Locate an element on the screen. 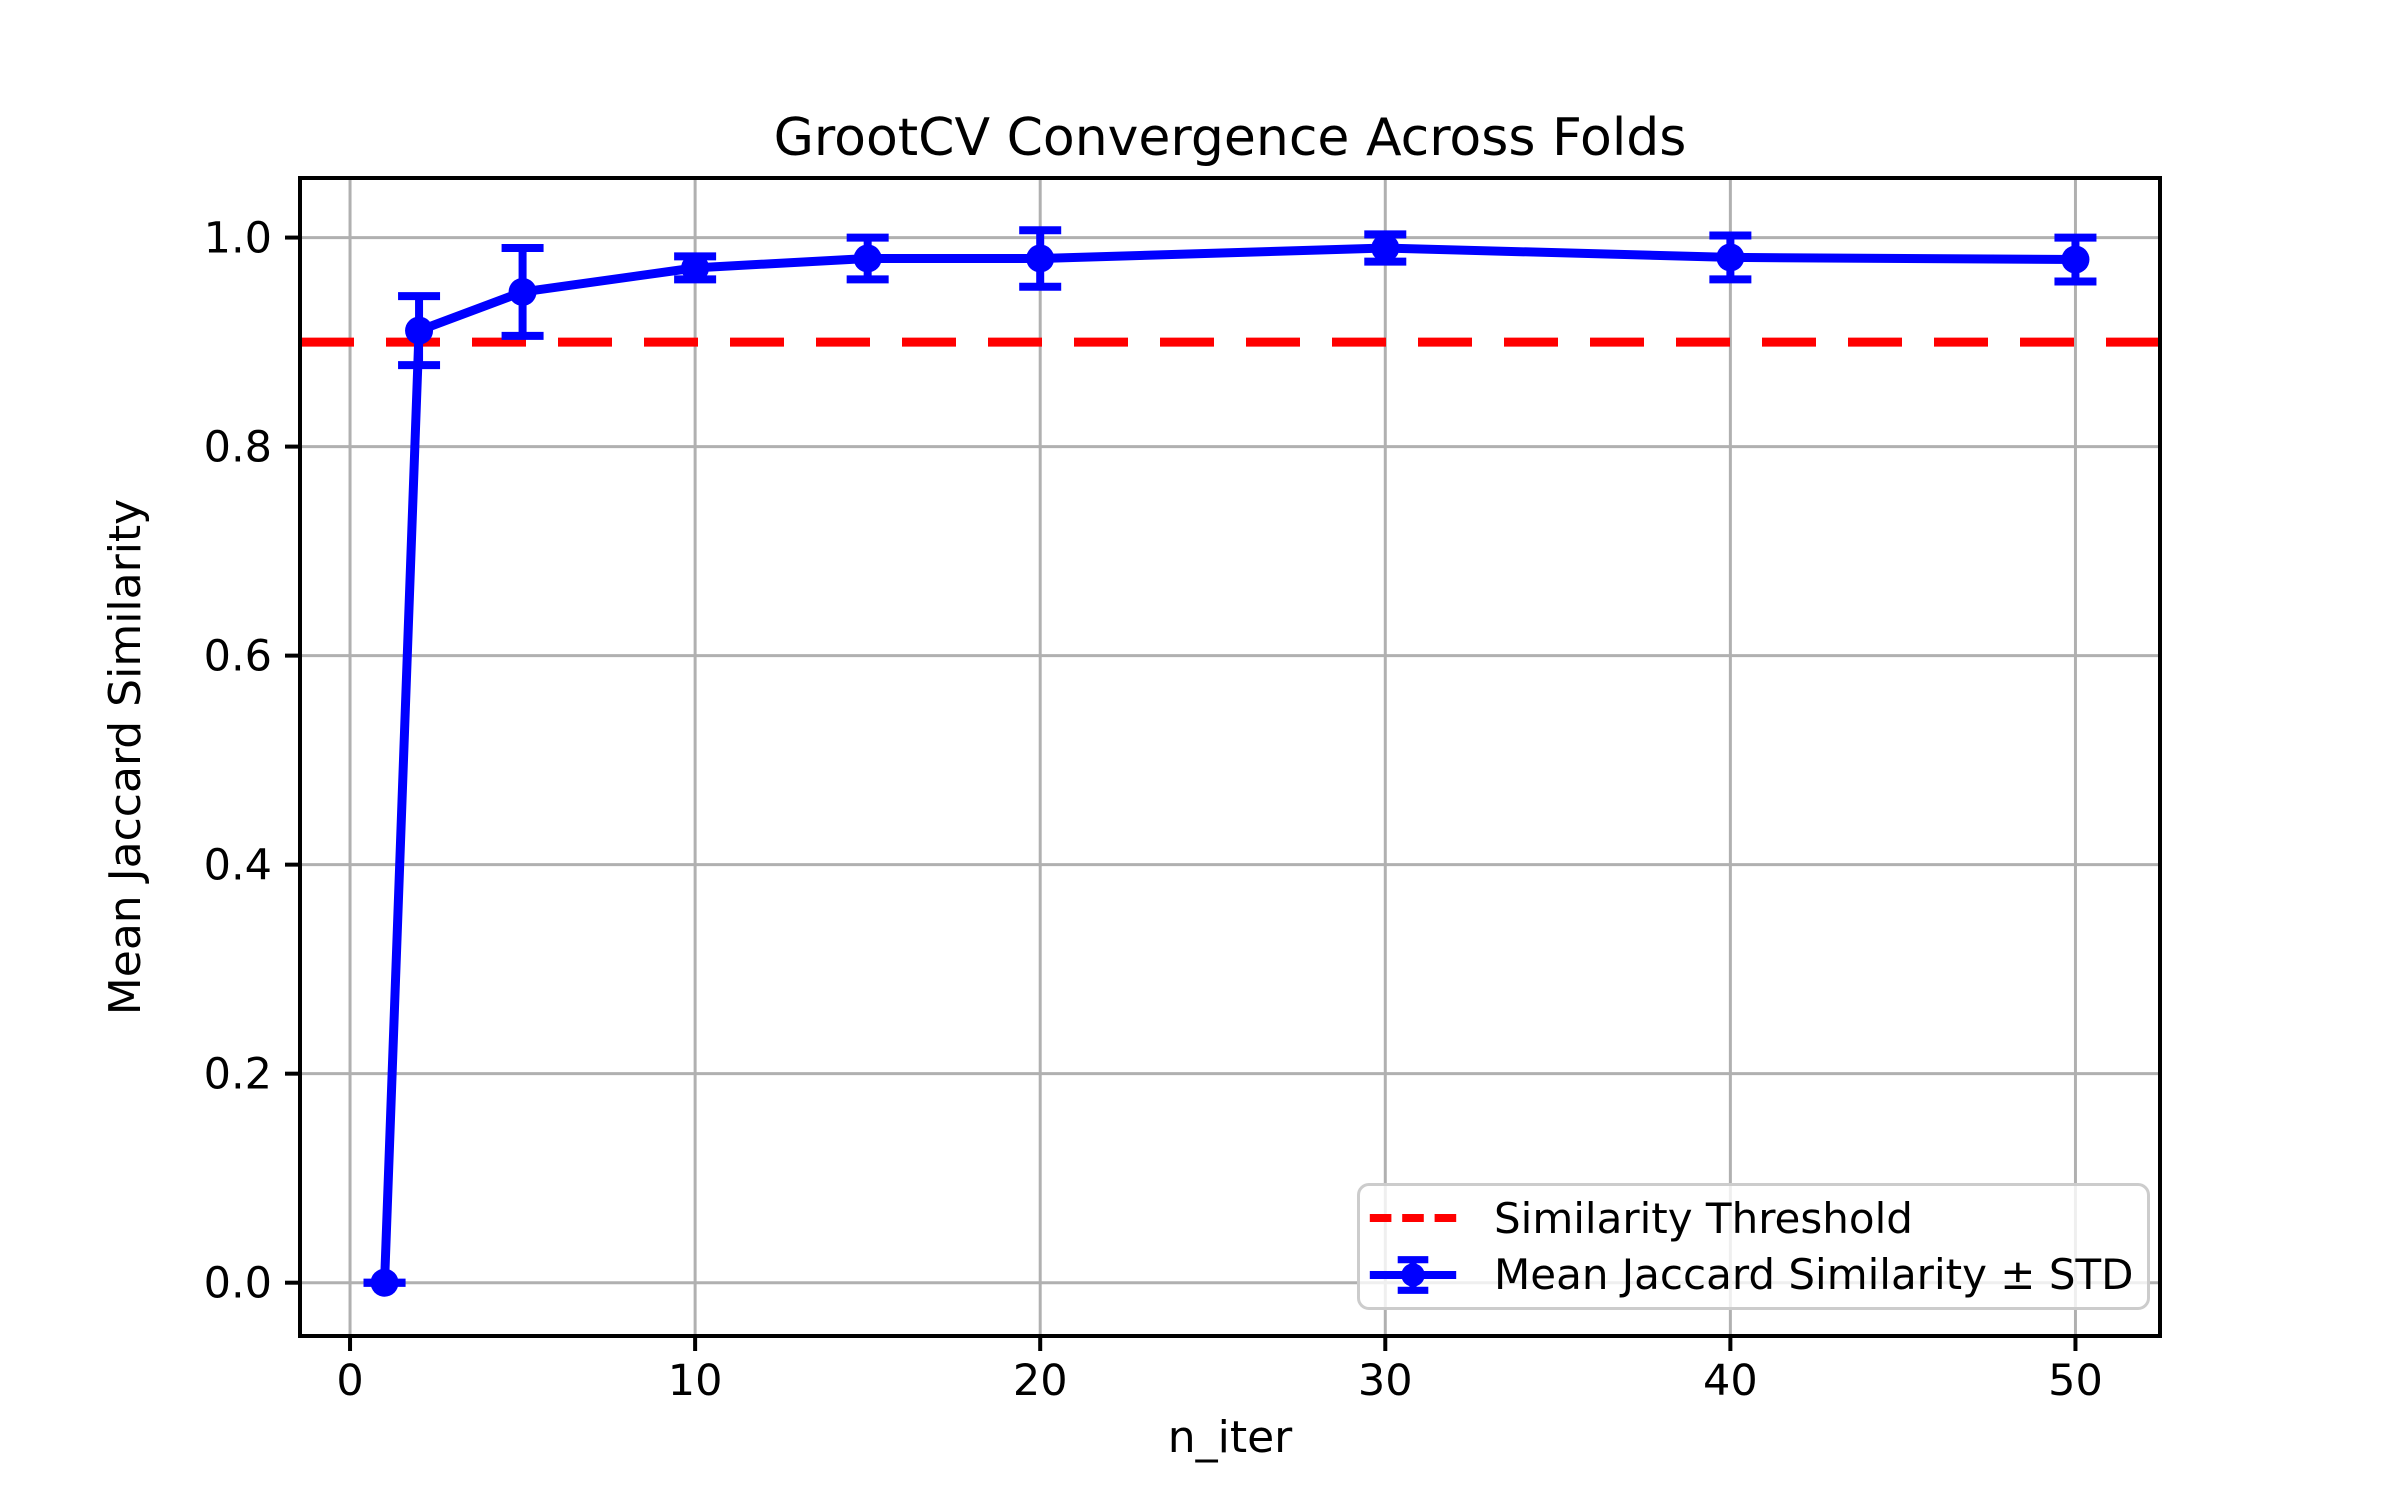 The width and height of the screenshot is (2400, 1500). dashed-line-icon is located at coordinates (1413, 1218).